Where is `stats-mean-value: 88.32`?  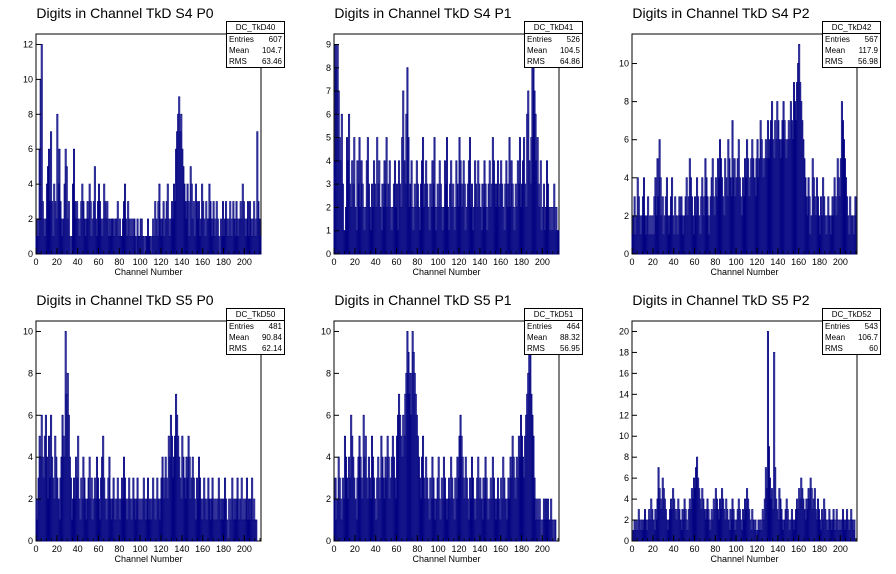
stats-mean-value: 88.32 is located at coordinates (569, 337).